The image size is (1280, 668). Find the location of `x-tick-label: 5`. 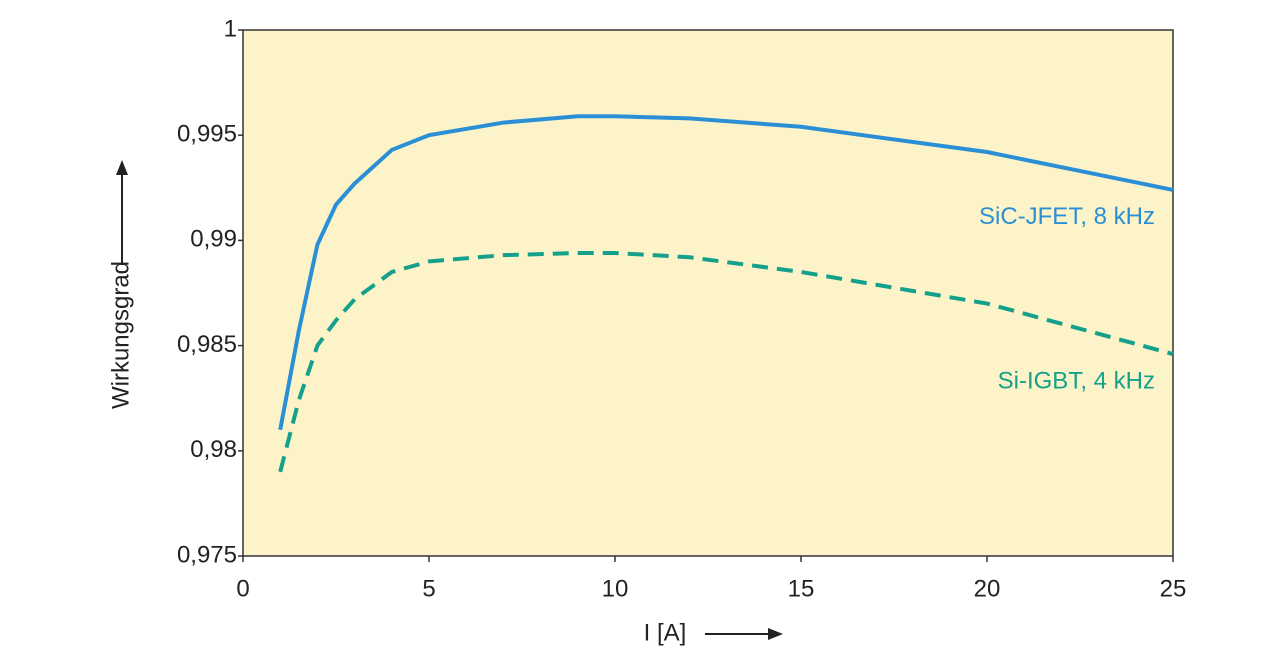

x-tick-label: 5 is located at coordinates (428, 588).